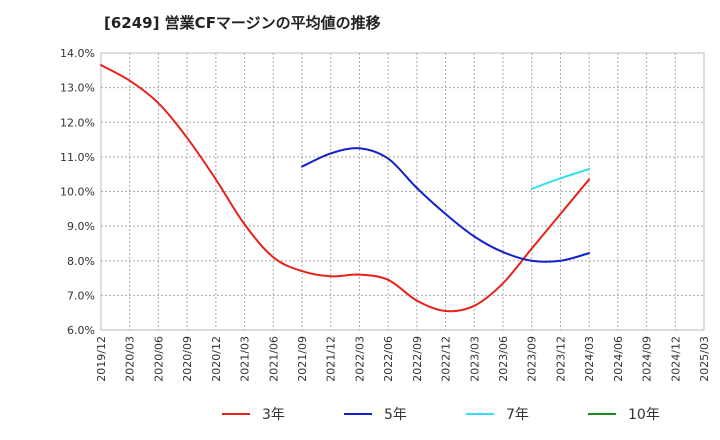 The image size is (720, 440). Describe the element at coordinates (273, 359) in the screenshot. I see `x-tick-label: 2021/06` at that location.